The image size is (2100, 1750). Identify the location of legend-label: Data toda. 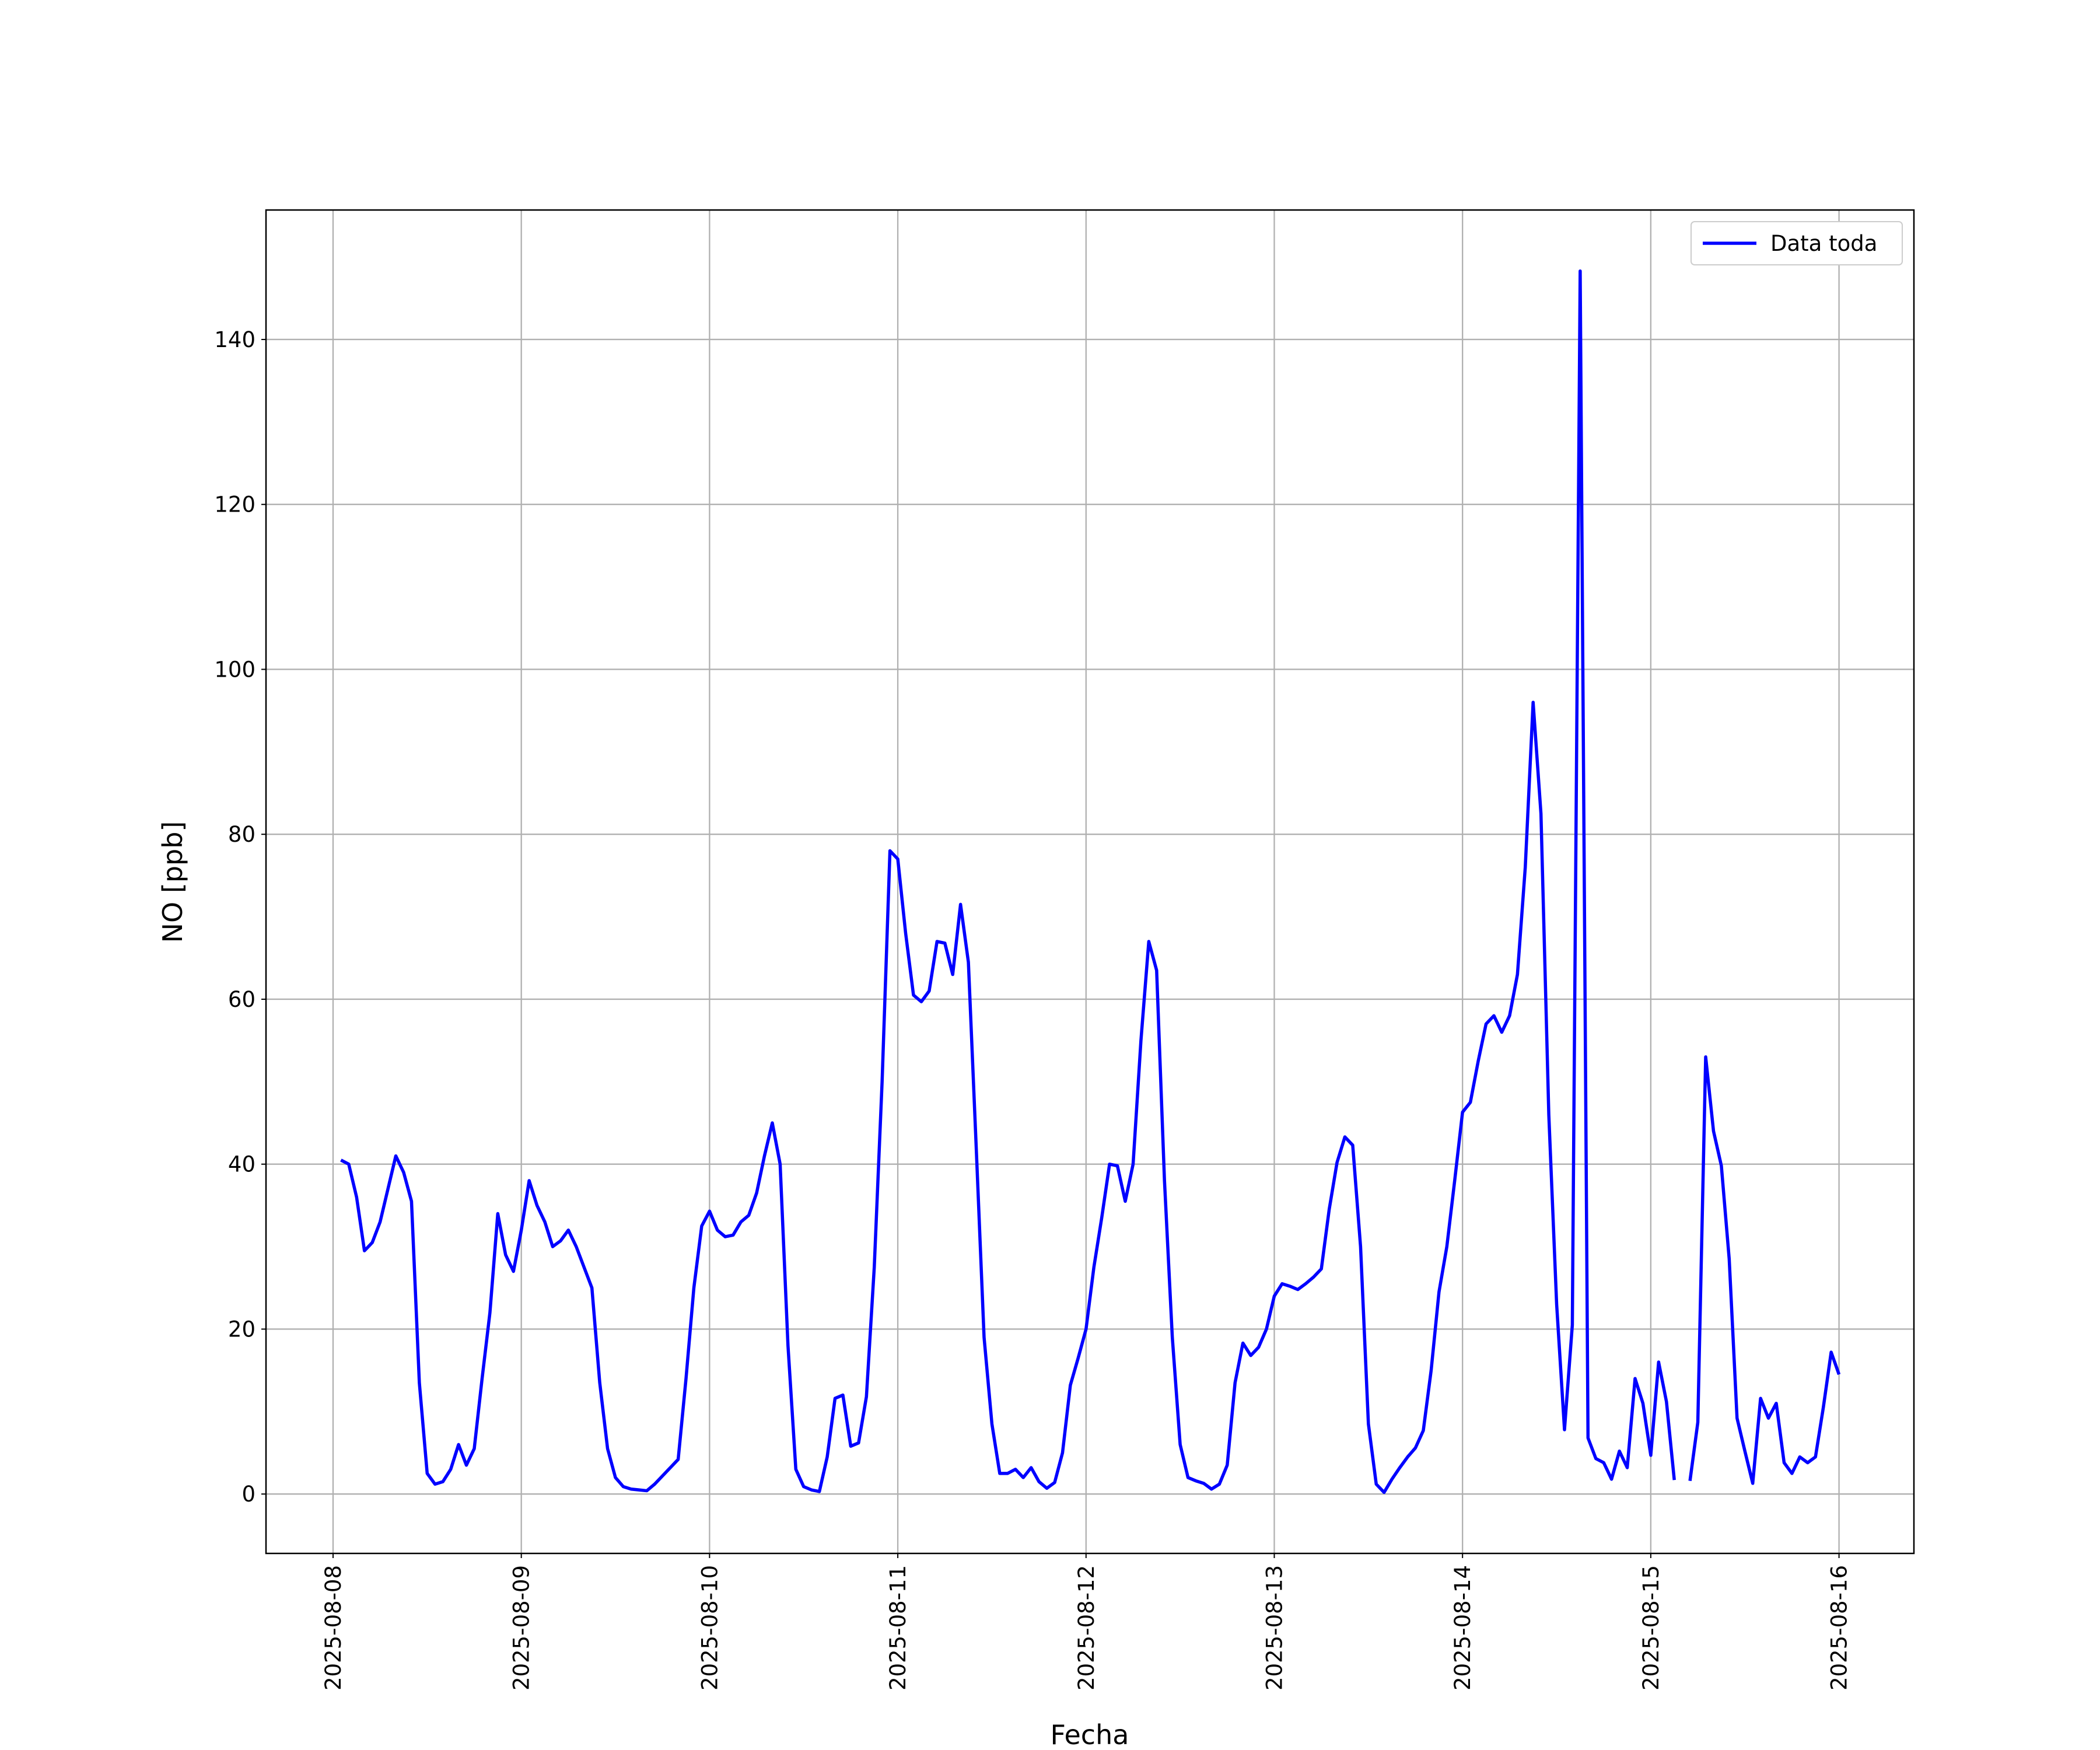
(1824, 243).